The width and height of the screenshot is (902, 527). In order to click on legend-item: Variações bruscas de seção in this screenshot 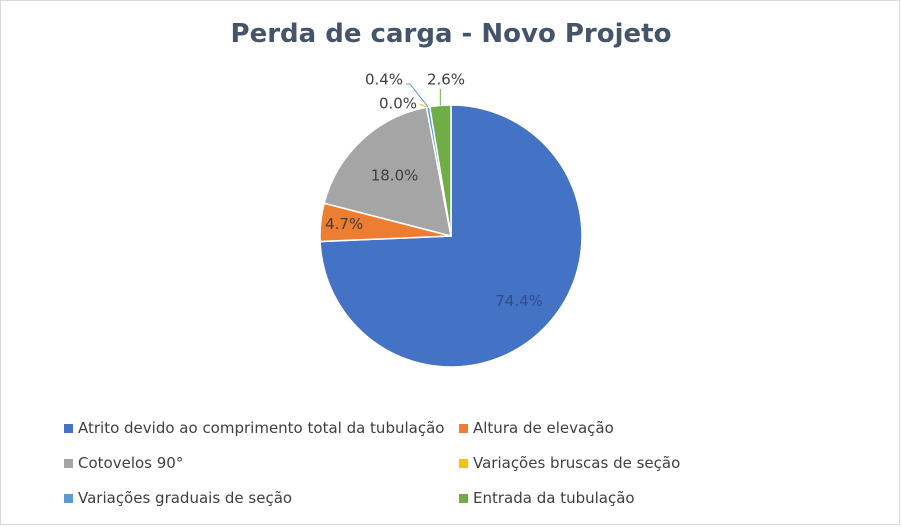, I will do `click(569, 463)`.